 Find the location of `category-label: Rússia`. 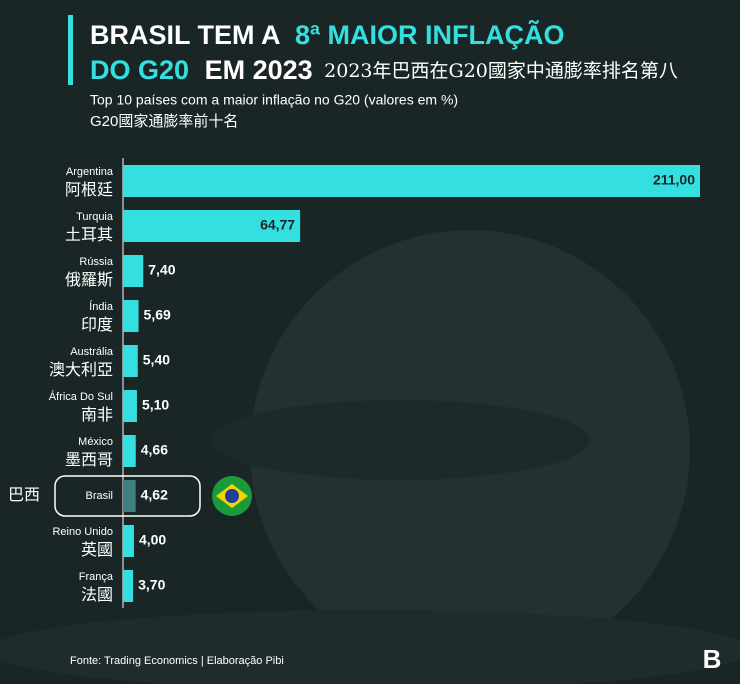

category-label: Rússia is located at coordinates (96, 262).